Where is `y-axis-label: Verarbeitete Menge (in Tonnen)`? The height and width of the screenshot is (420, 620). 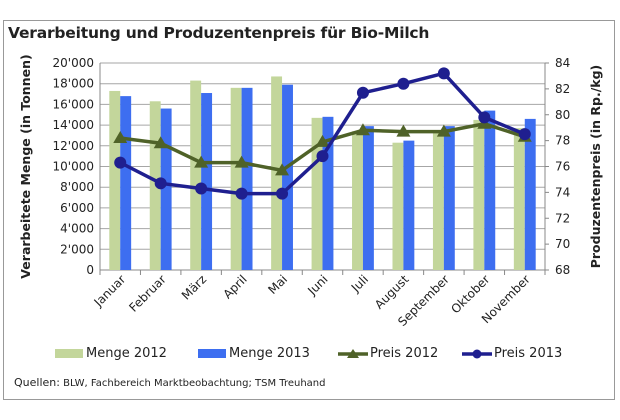 y-axis-label: Verarbeitete Menge (in Tonnen) is located at coordinates (25, 166).